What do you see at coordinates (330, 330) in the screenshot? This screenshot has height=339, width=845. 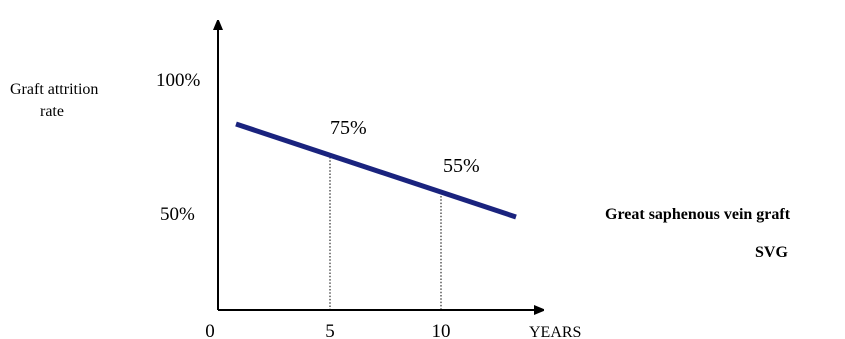 I see `x-tick-label-5: 5` at bounding box center [330, 330].